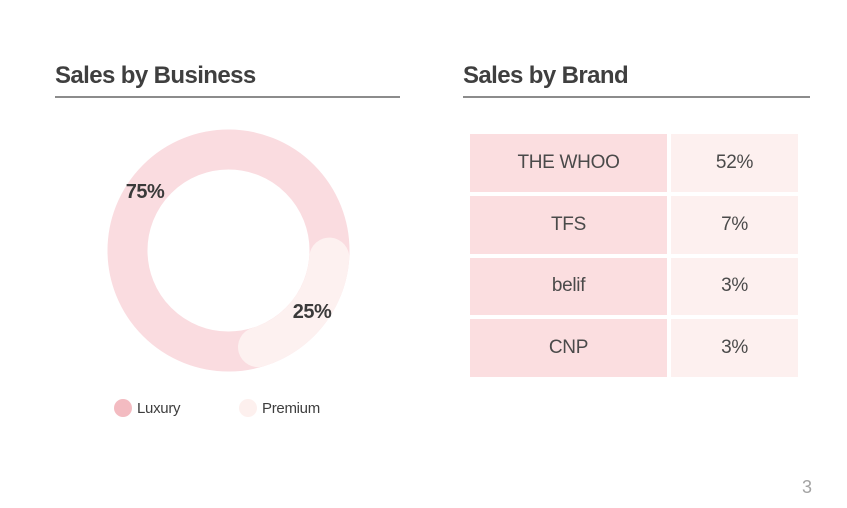 The height and width of the screenshot is (508, 847). I want to click on brand-cell: TFS, so click(568, 224).